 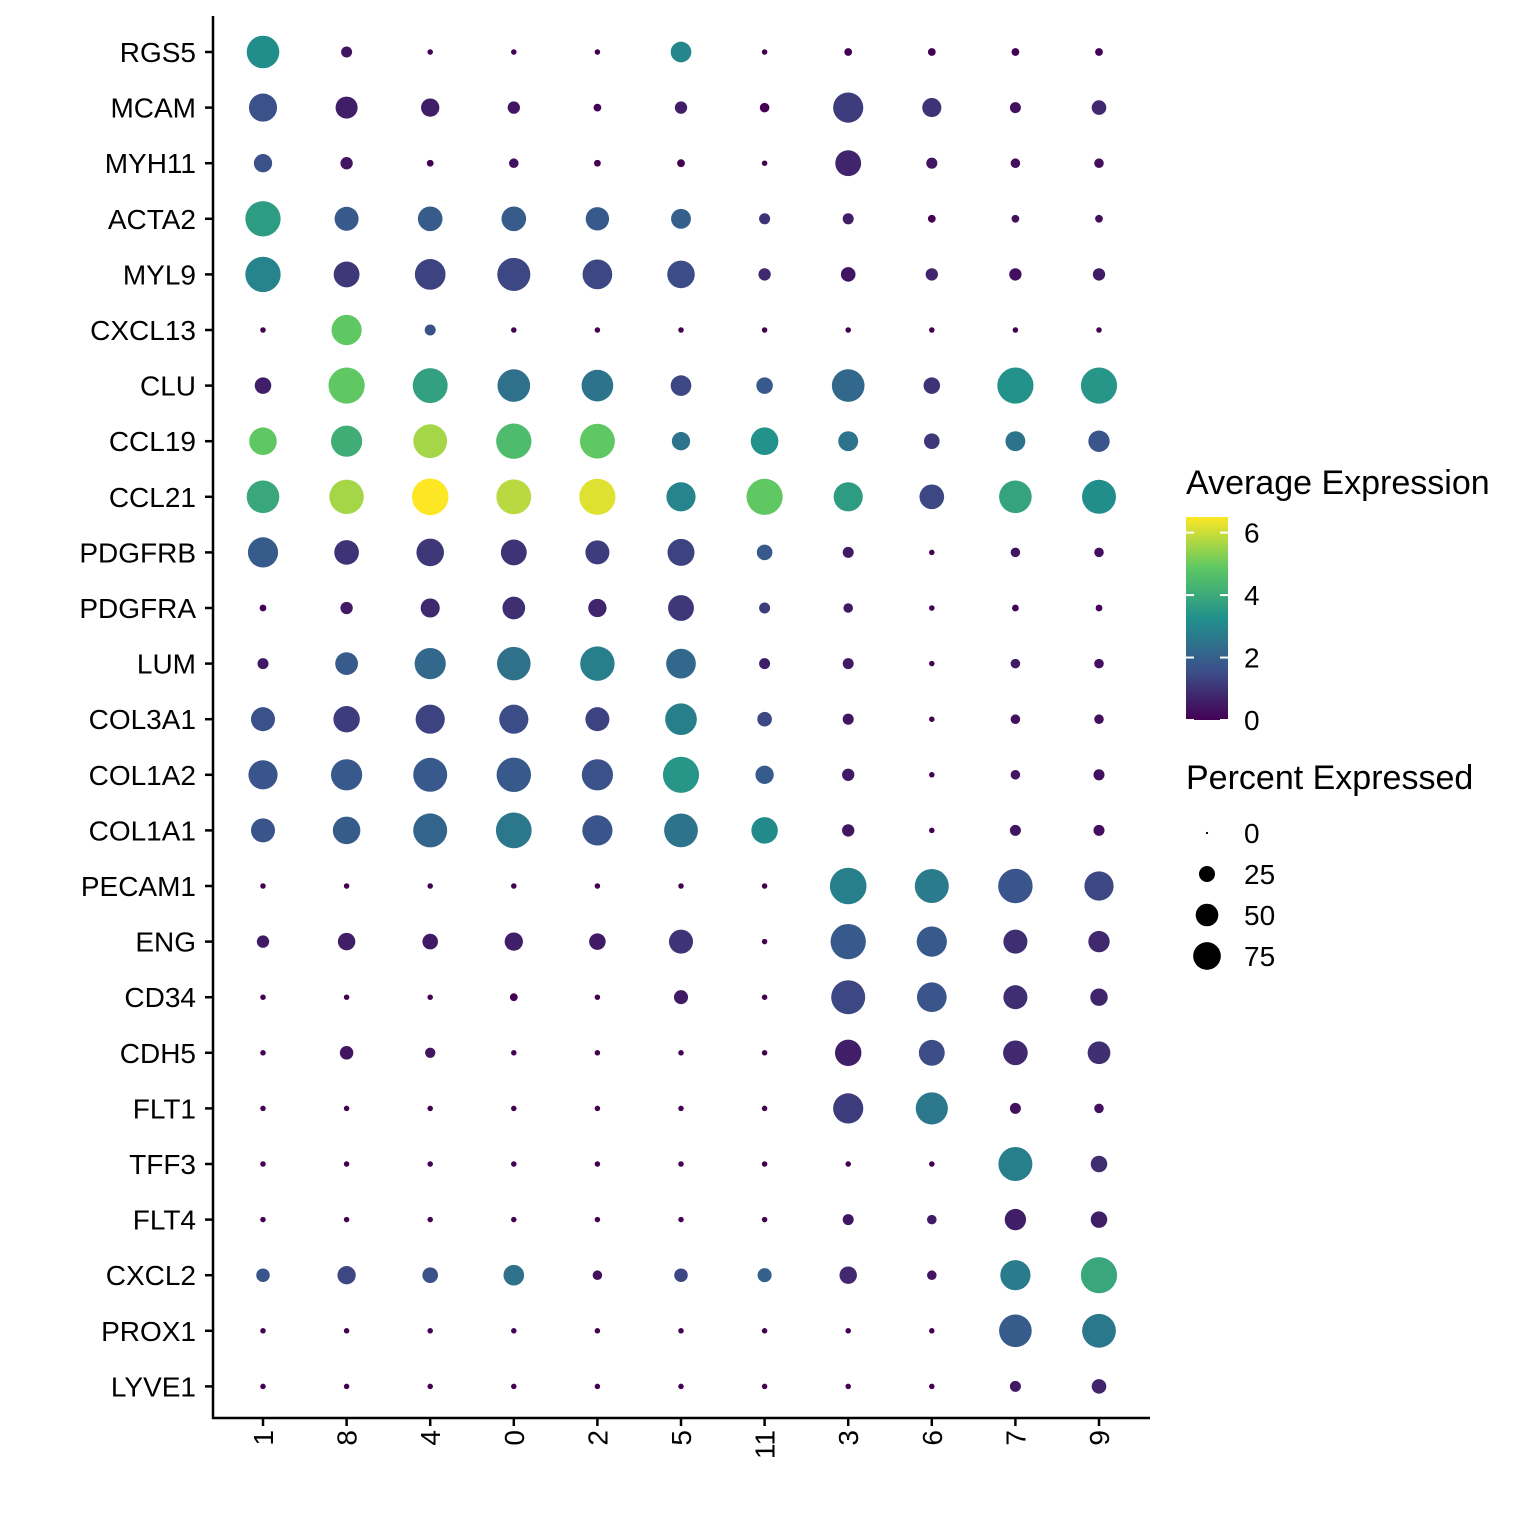 I want to click on gene-label-cdh5: CDH5, so click(x=158, y=1053).